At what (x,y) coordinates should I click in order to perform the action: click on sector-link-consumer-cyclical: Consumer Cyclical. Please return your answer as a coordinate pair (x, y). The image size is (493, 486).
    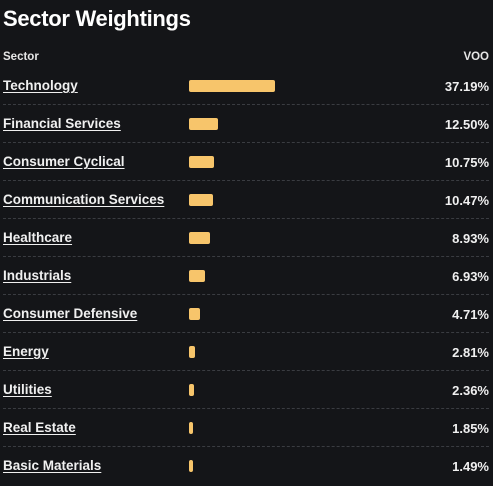
    Looking at the image, I should click on (64, 161).